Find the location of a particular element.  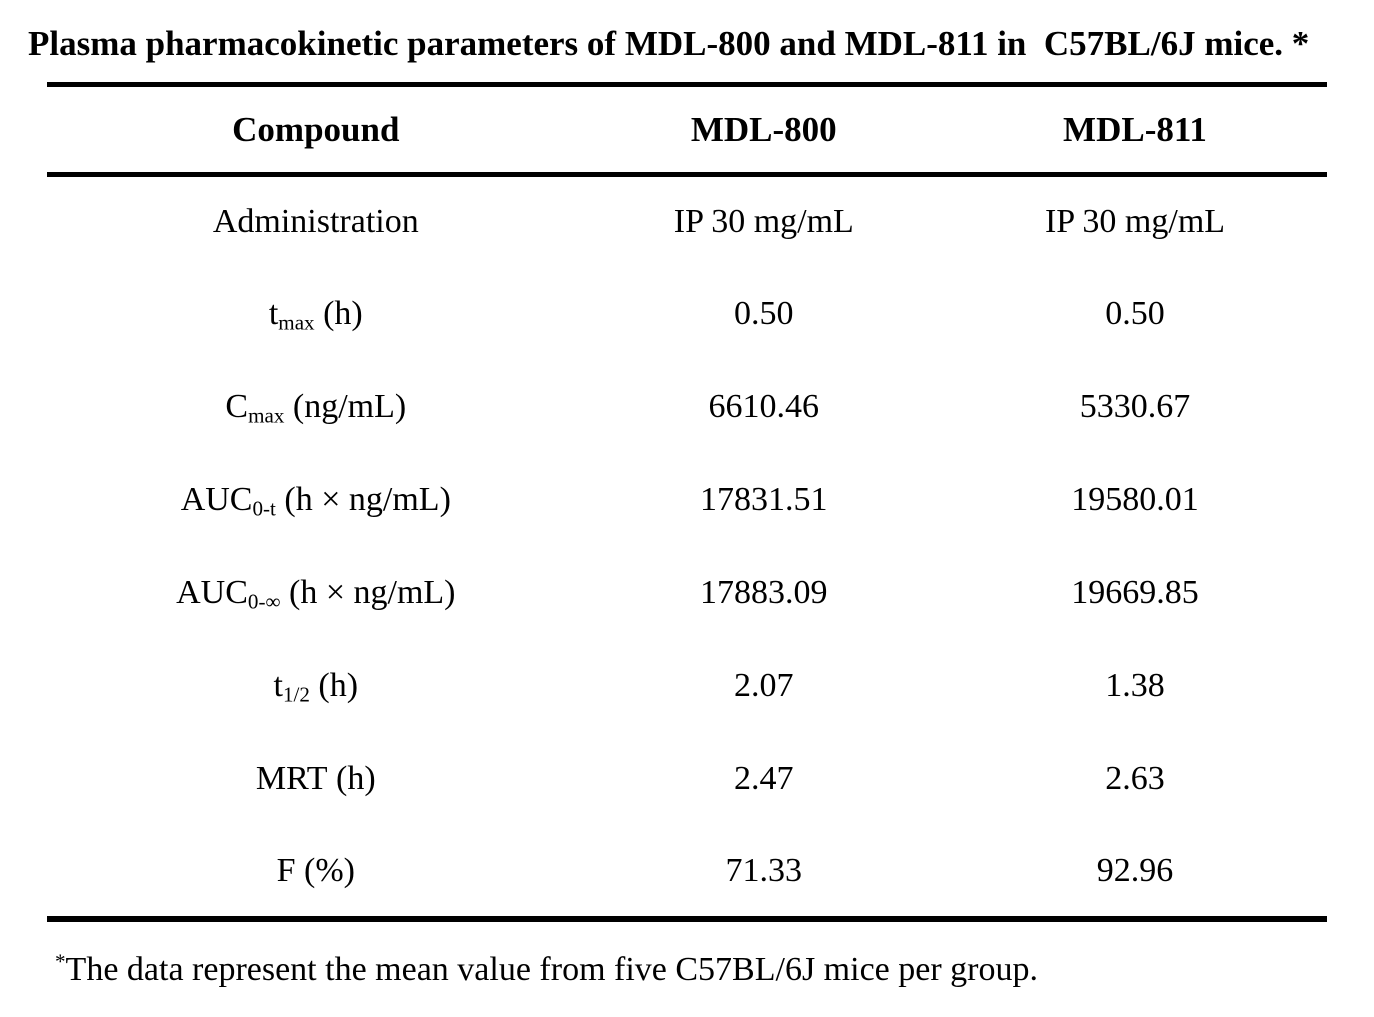

table-header-row: Compound MDL-800 MDL-811 is located at coordinates (687, 130).